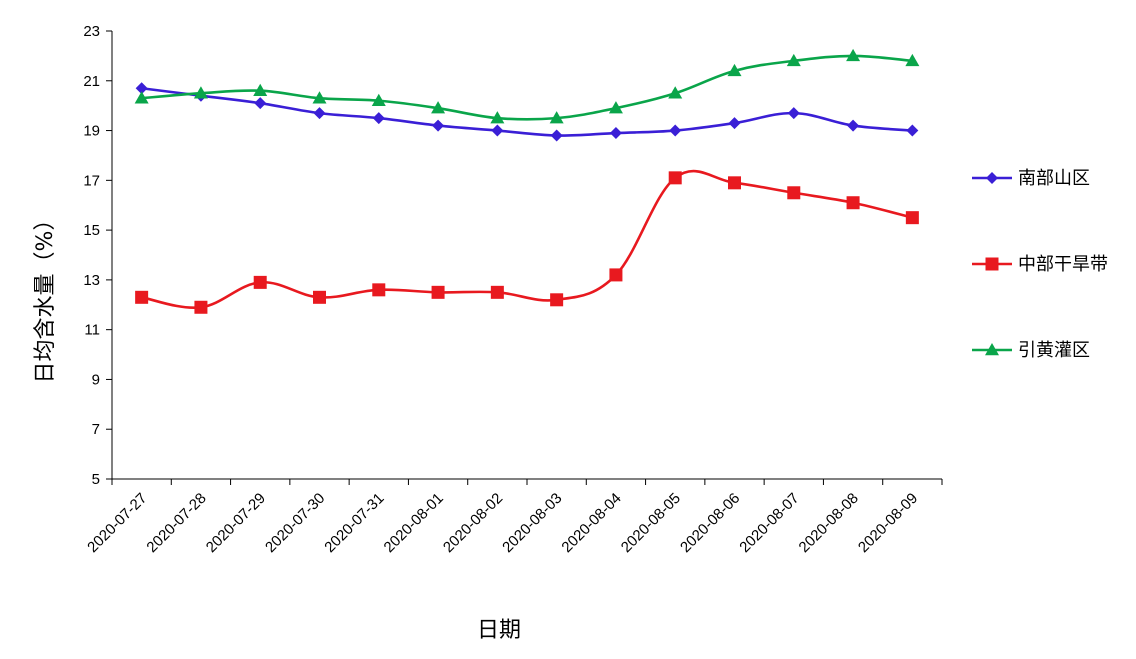 The width and height of the screenshot is (1136, 659). I want to click on x-tick-label: 2020-08-08, so click(829, 523).